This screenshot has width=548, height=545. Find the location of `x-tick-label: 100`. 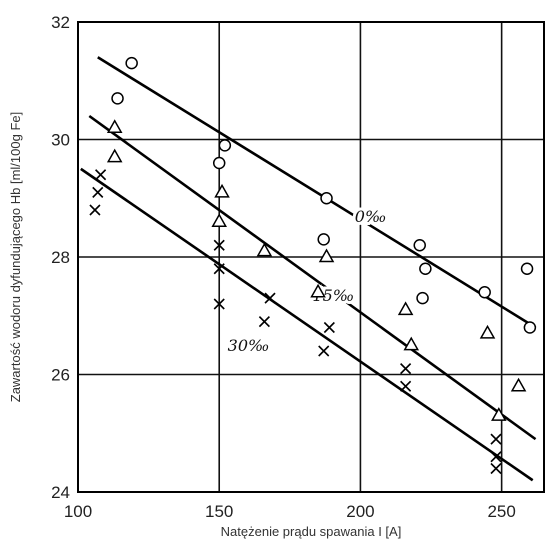

x-tick-label: 100 is located at coordinates (78, 511).